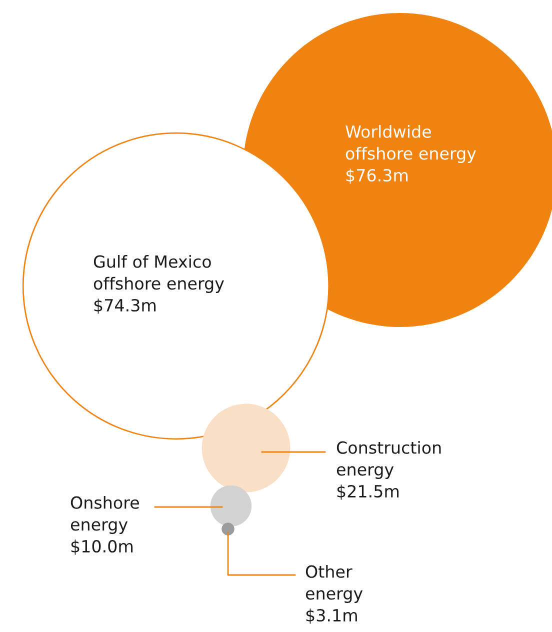 Image resolution: width=552 pixels, height=632 pixels. I want to click on category-label: Construction energy, so click(388, 460).